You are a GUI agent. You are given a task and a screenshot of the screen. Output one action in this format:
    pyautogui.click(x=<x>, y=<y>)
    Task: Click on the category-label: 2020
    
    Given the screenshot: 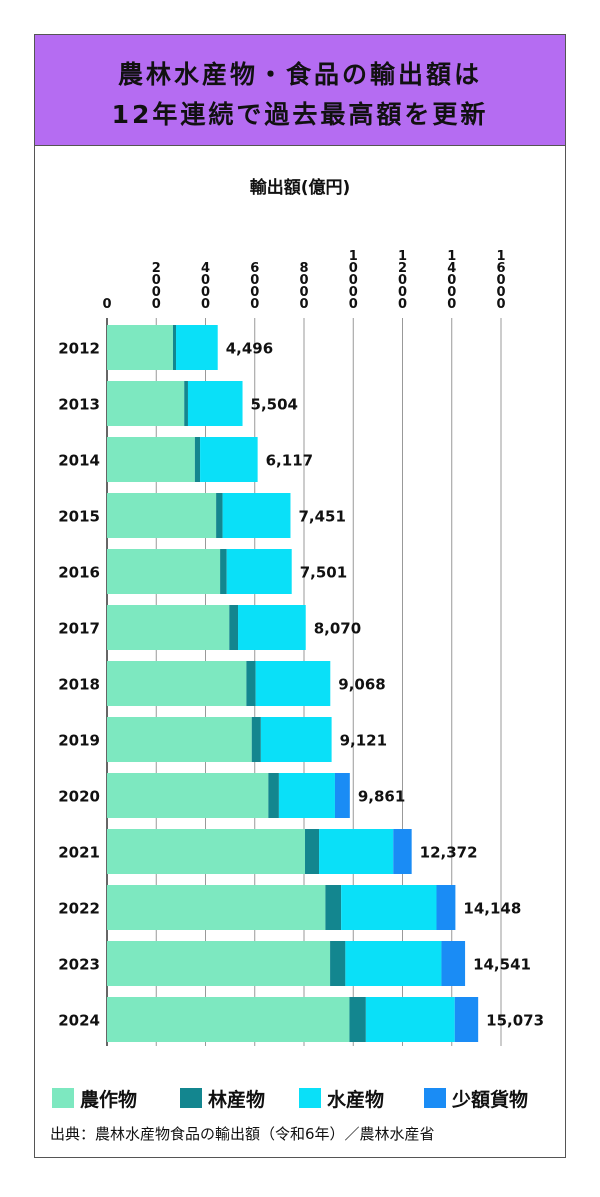 What is the action you would take?
    pyautogui.click(x=79, y=797)
    